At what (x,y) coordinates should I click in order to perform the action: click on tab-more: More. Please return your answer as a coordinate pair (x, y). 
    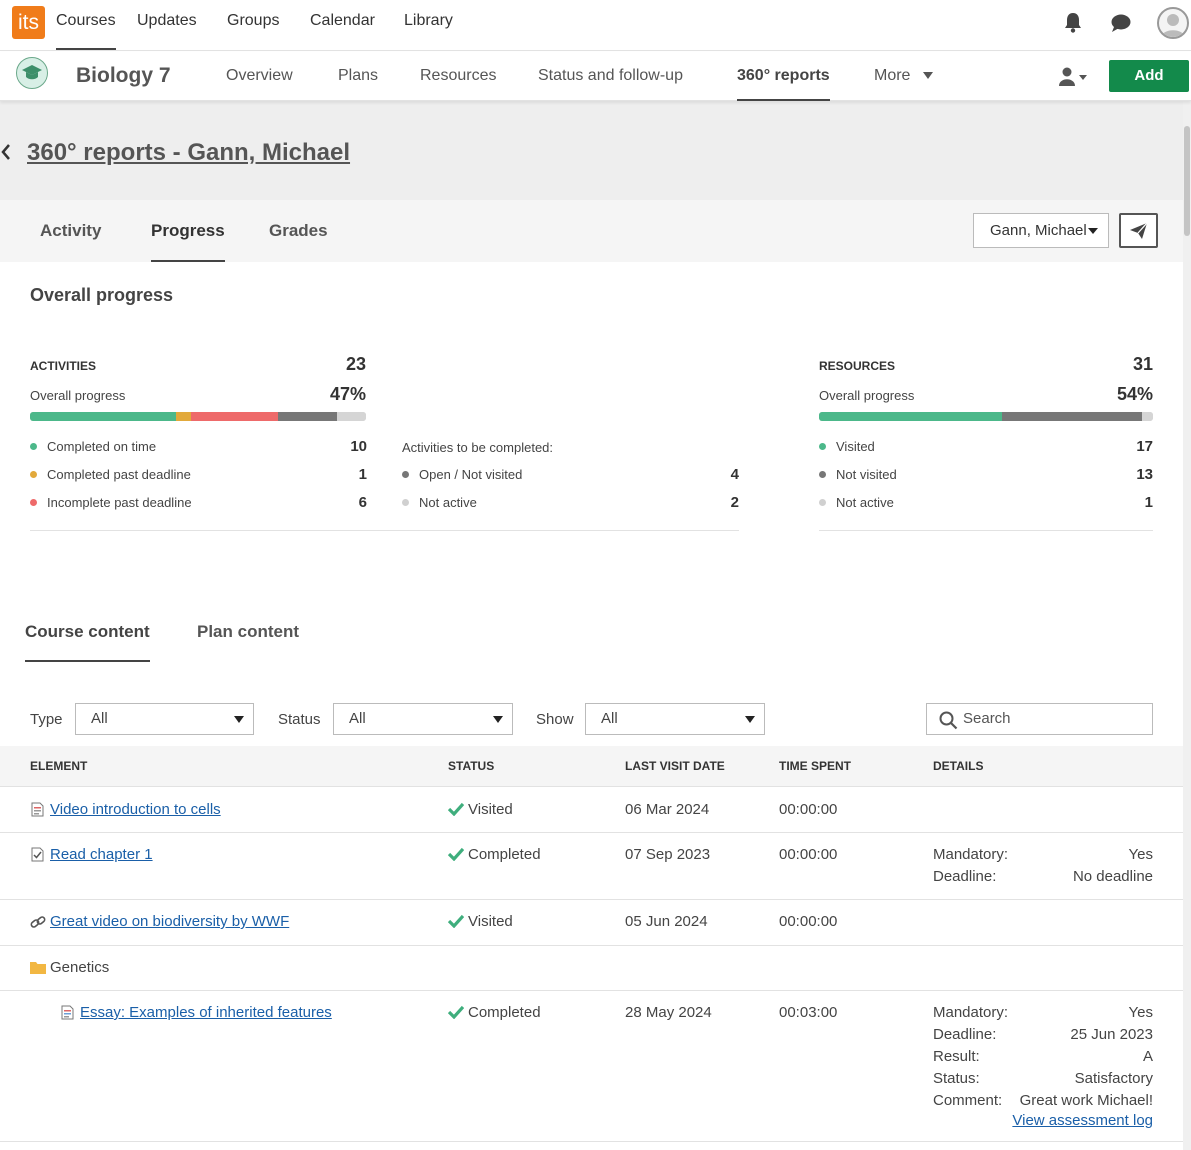
    Looking at the image, I should click on (903, 76).